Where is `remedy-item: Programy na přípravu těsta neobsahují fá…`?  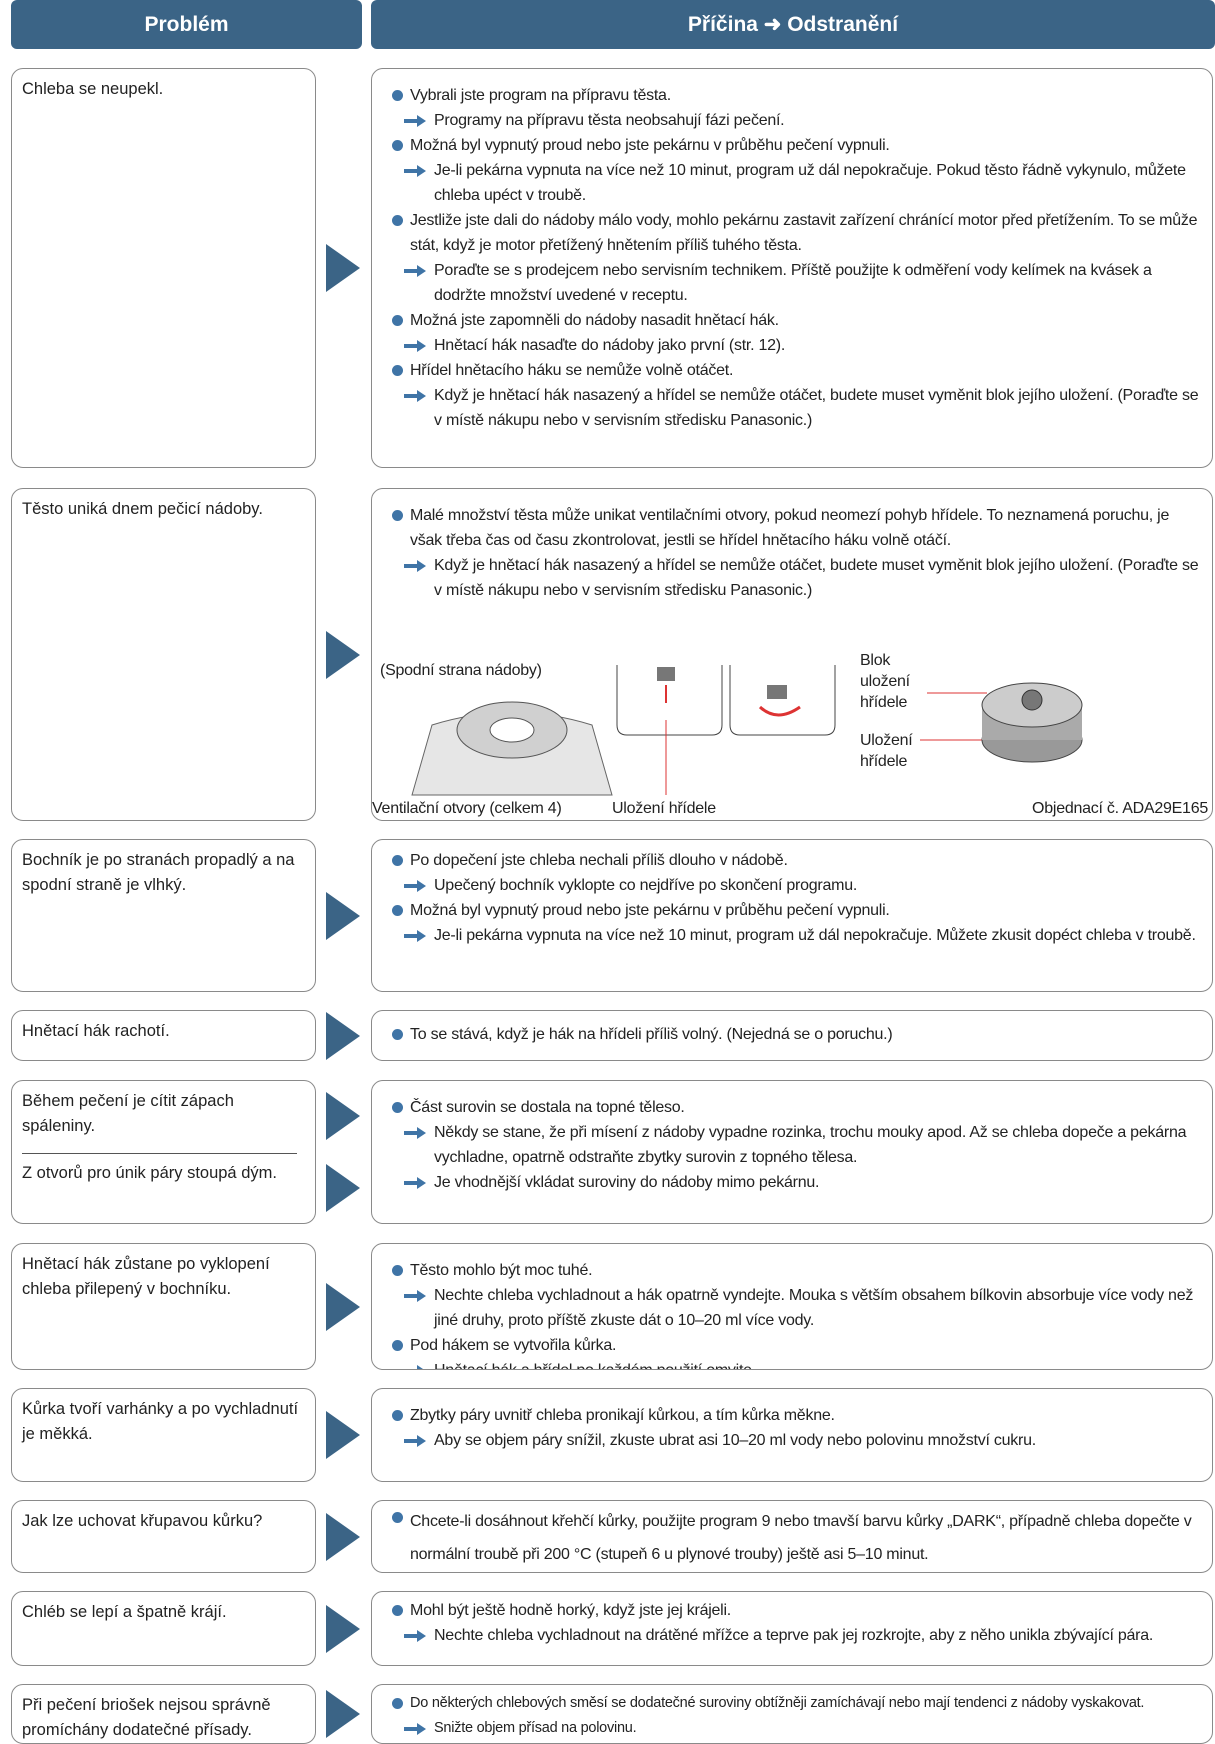
remedy-item: Programy na přípravu těsta neobsahují fá… is located at coordinates (796, 120).